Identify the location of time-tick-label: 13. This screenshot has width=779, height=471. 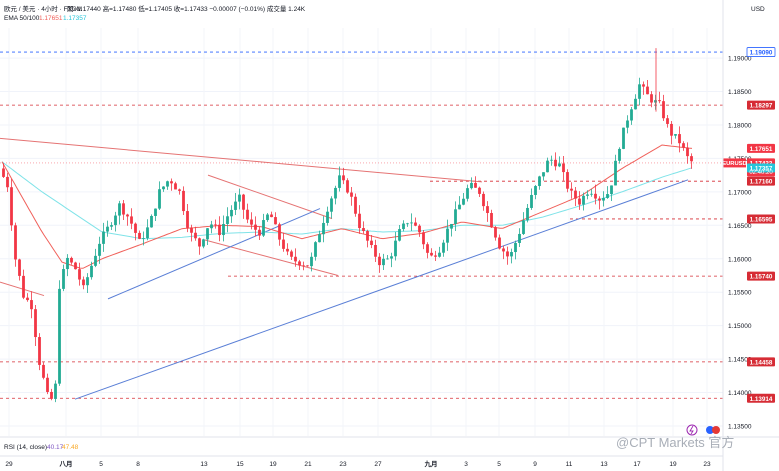
(604, 464).